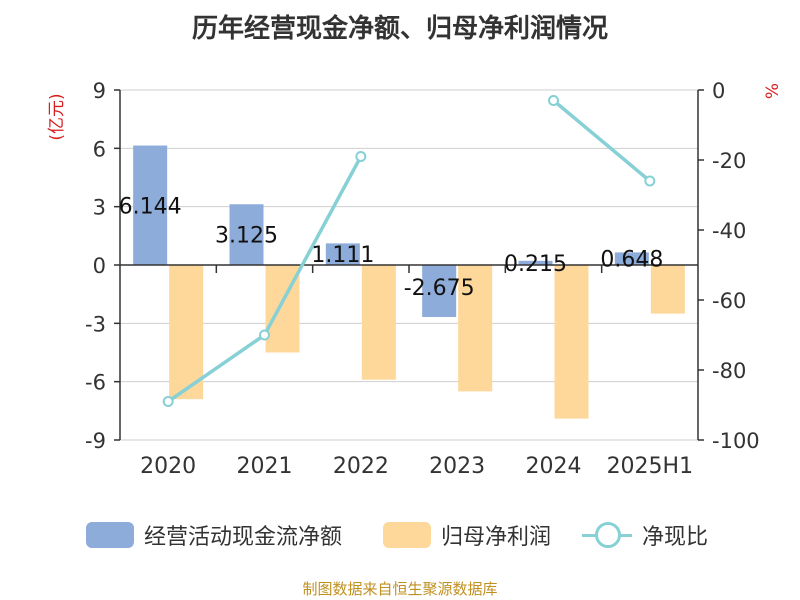  I want to click on category-label: 2020, so click(168, 466).